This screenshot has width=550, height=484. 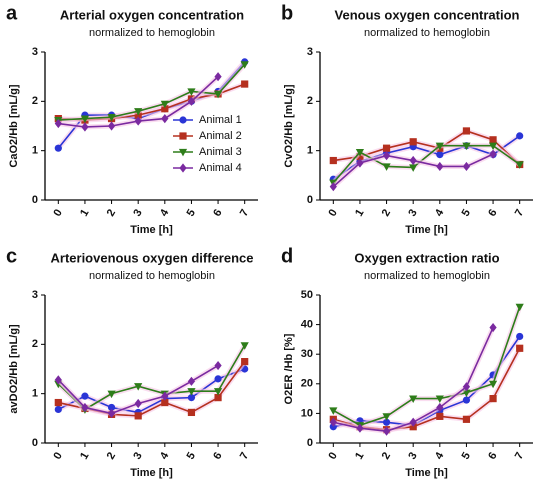 I want to click on legend-label: Animal 3, so click(x=220, y=152).